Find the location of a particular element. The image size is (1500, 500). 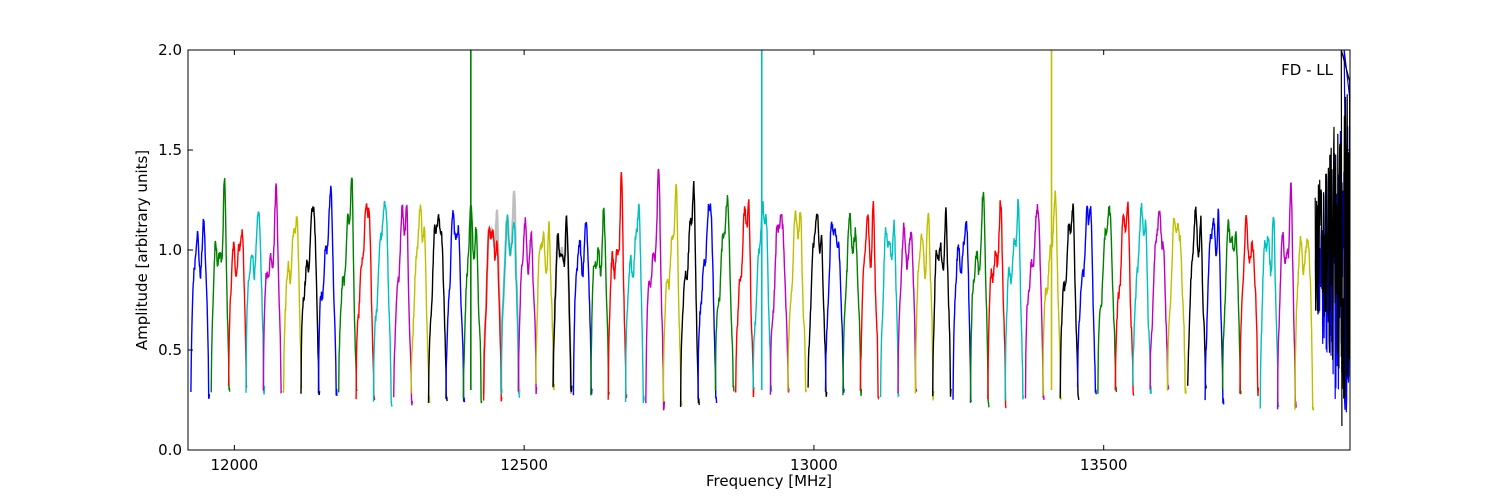

noisy-edge-black is located at coordinates (1332, 238).